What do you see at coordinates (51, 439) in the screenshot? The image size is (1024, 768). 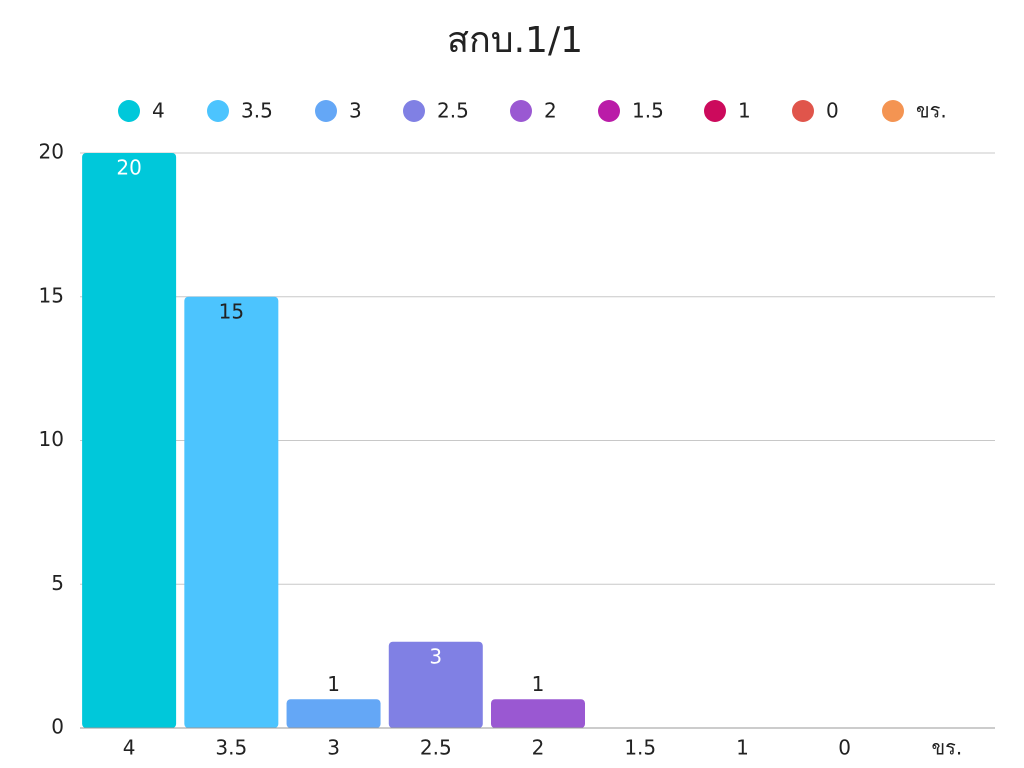 I see `y-tick-label: 10` at bounding box center [51, 439].